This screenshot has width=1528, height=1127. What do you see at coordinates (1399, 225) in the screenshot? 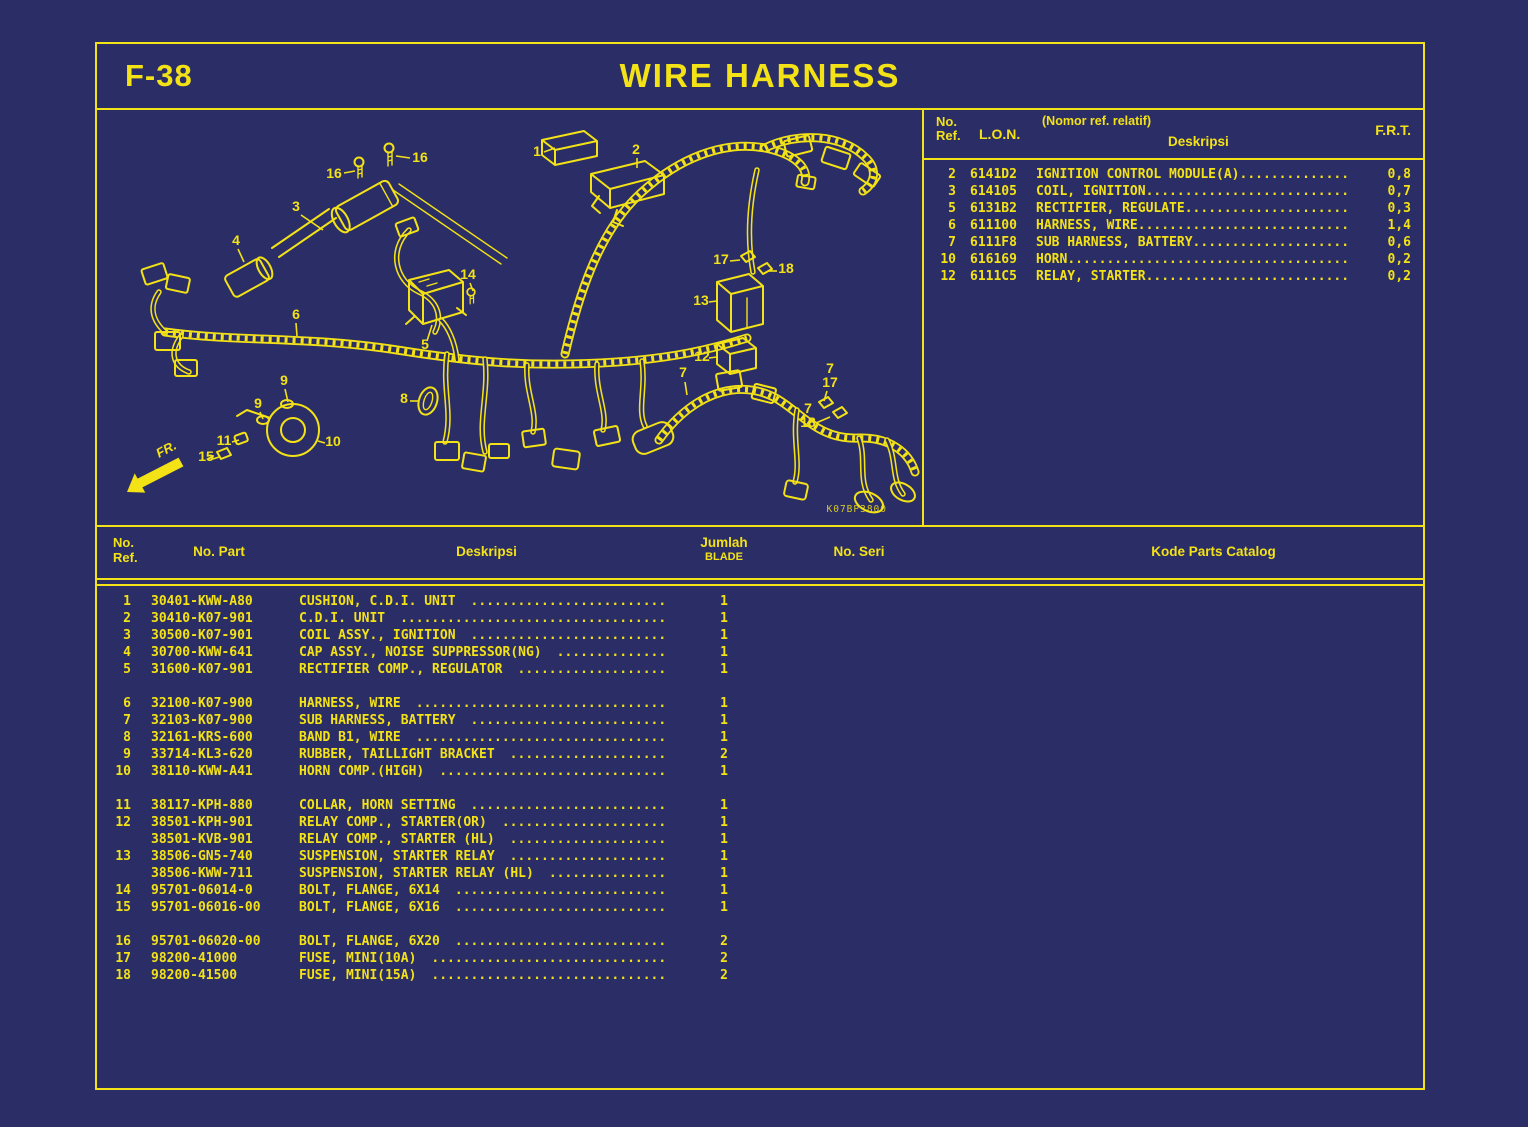
I see `frt-value: 1,4` at bounding box center [1399, 225].